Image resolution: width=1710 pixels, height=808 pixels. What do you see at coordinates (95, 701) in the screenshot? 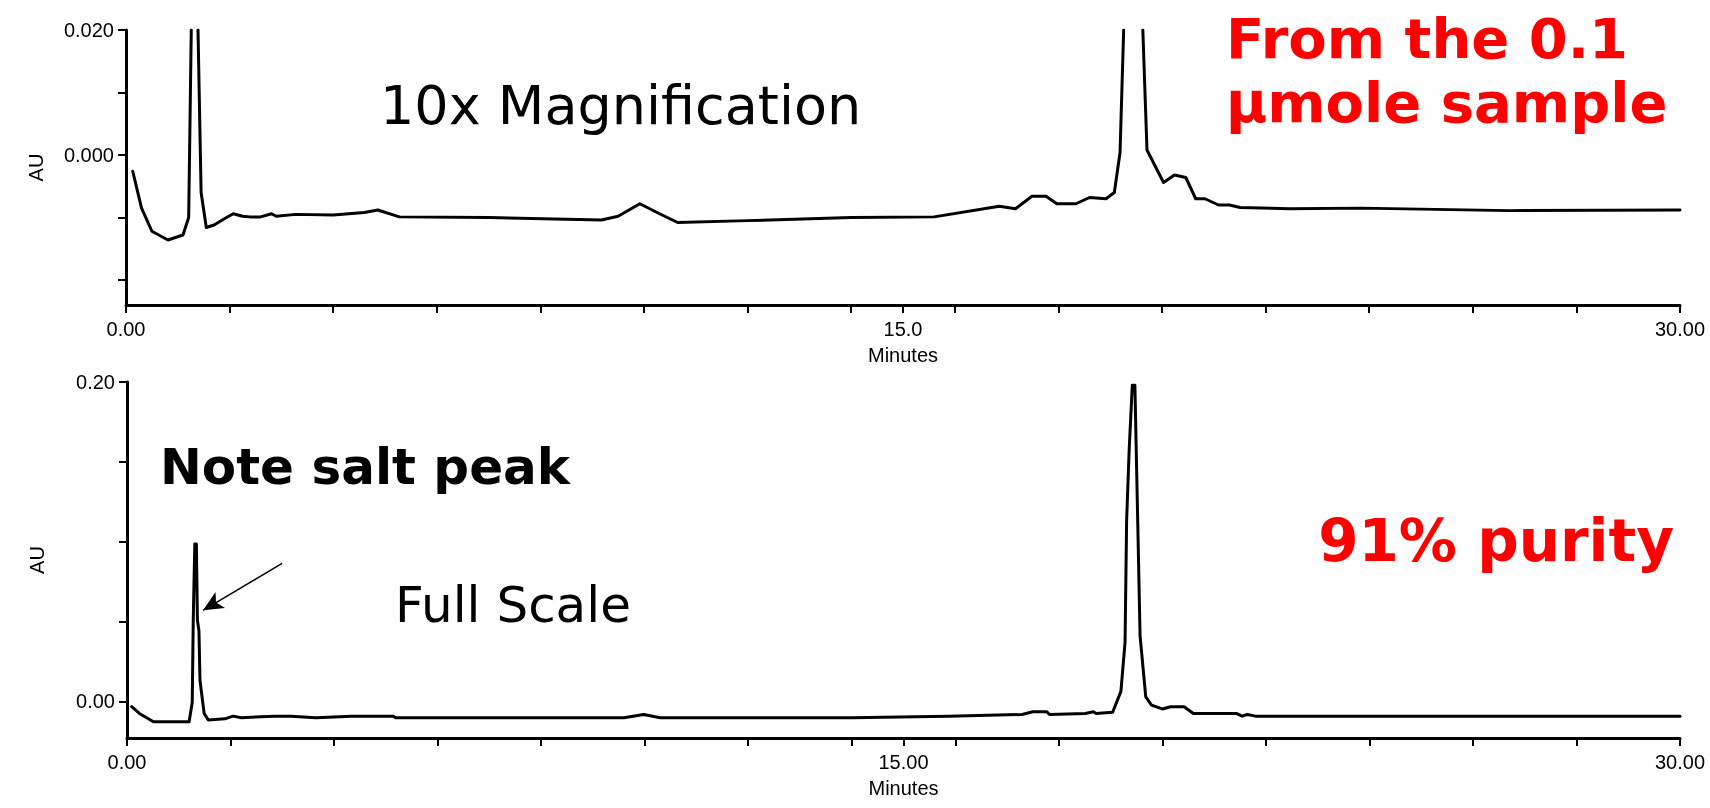
I see `y-tick-label: 0.00` at bounding box center [95, 701].